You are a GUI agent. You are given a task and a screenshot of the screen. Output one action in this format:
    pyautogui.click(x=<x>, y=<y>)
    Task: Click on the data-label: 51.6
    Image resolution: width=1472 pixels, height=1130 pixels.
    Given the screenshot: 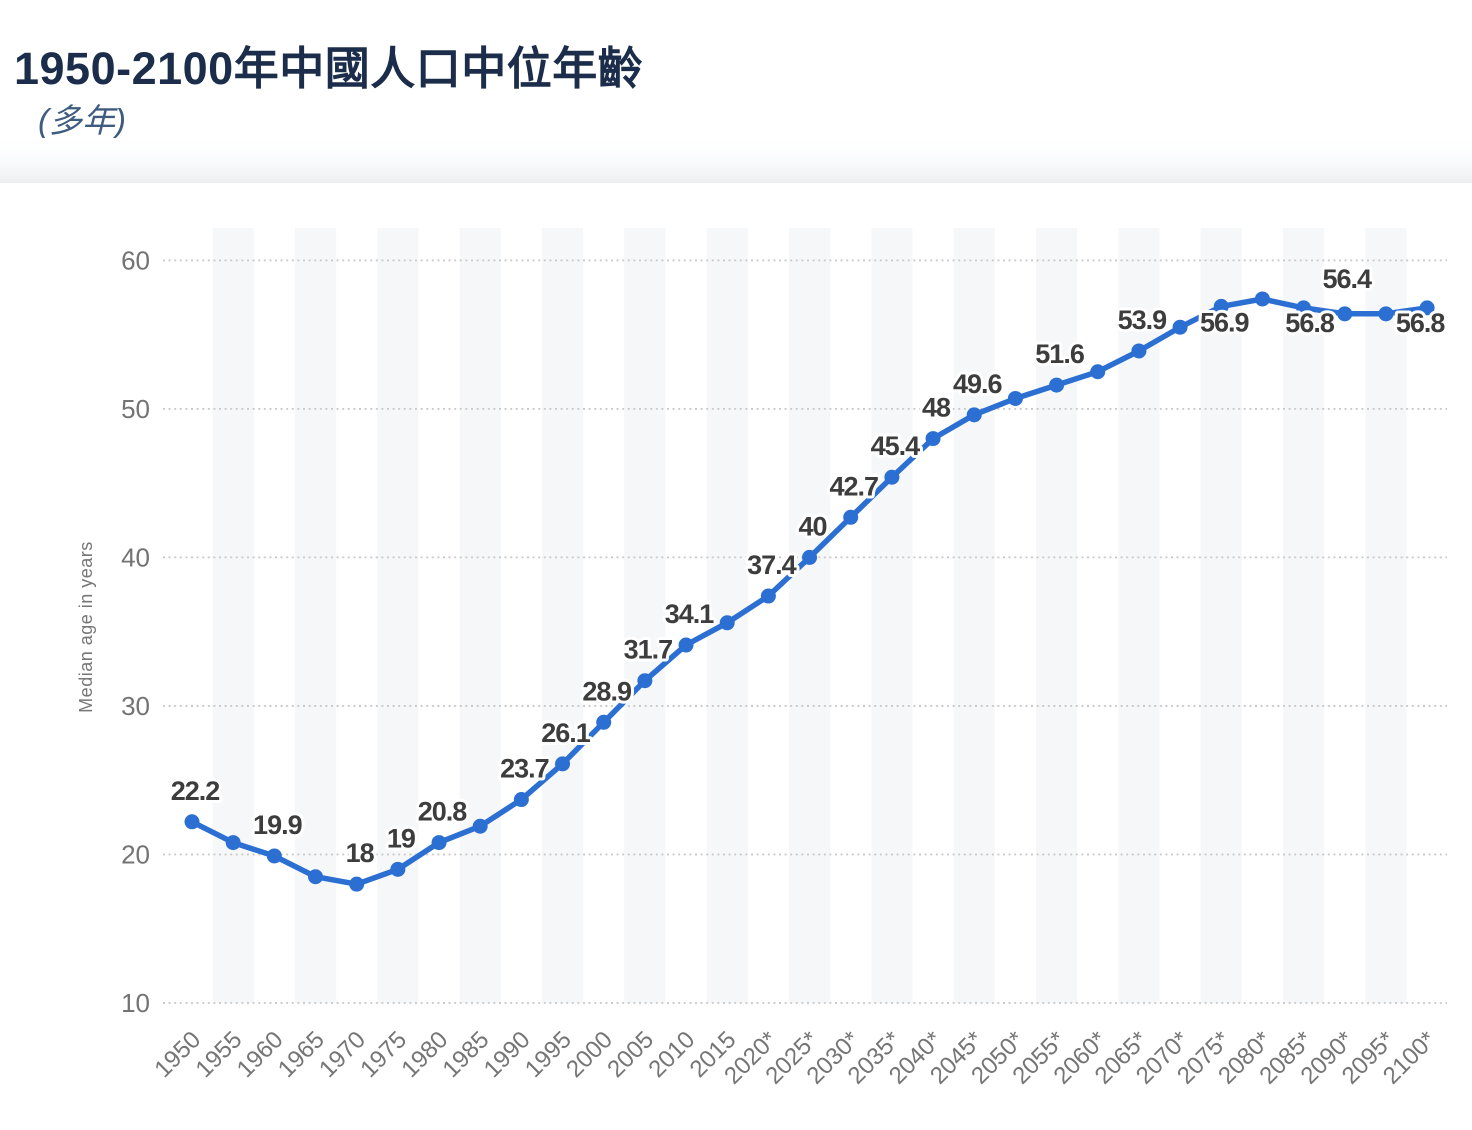 What is the action you would take?
    pyautogui.click(x=1060, y=354)
    